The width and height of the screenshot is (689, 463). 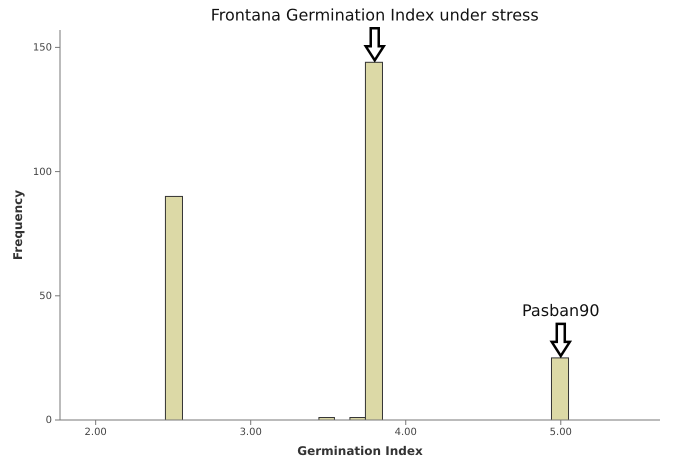 I want to click on x-tick-label: 2.00, so click(x=95, y=432).